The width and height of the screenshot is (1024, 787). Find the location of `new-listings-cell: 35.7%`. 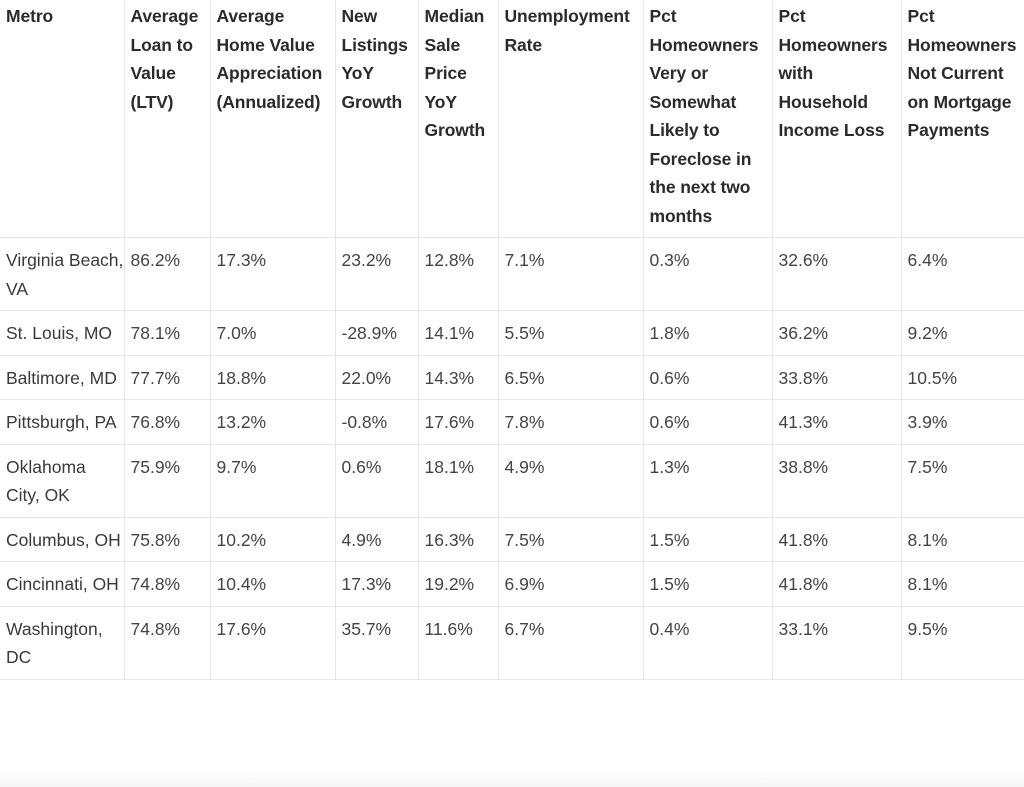

new-listings-cell: 35.7% is located at coordinates (377, 643).